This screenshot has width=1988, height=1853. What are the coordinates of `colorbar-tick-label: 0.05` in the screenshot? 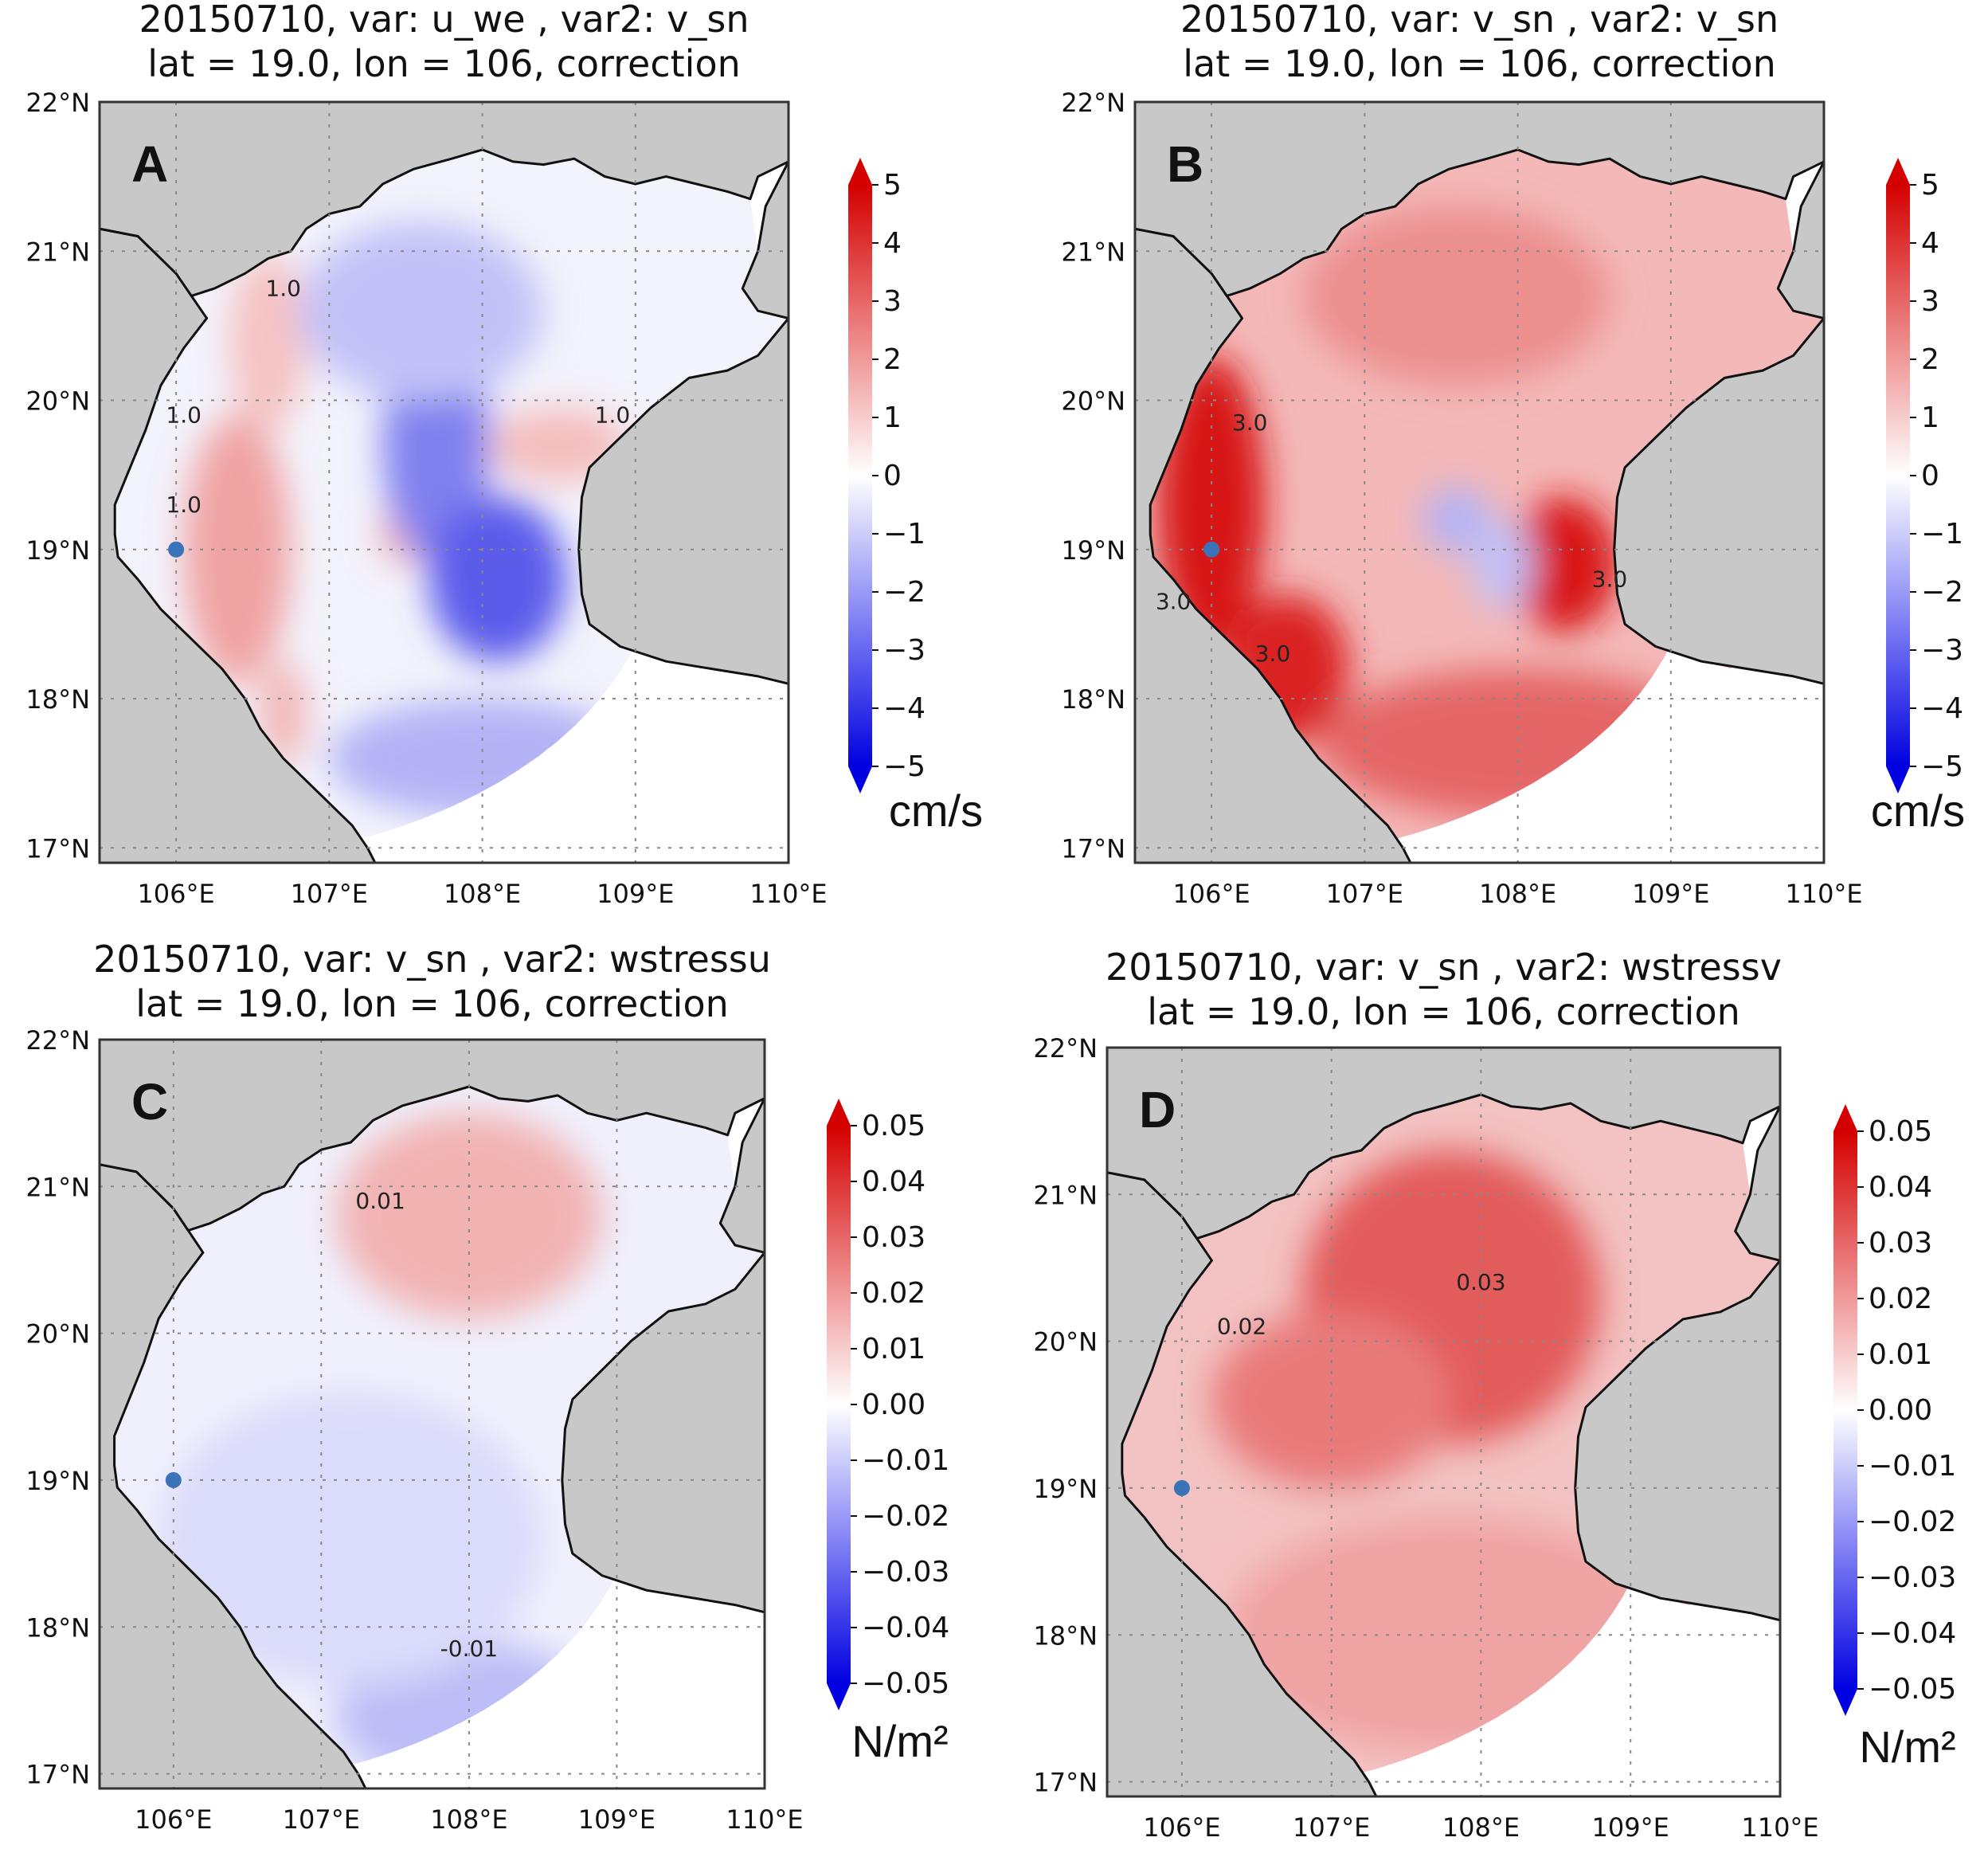 It's located at (1900, 1131).